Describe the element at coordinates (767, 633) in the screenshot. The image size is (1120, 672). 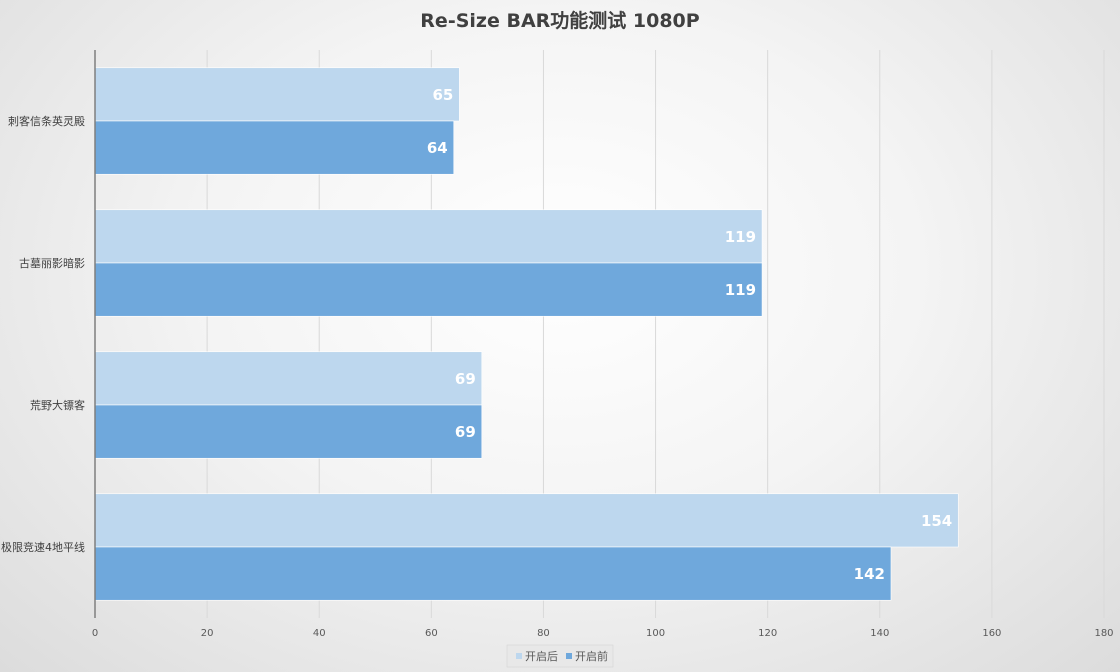
I see `x-tick-label: 120` at that location.